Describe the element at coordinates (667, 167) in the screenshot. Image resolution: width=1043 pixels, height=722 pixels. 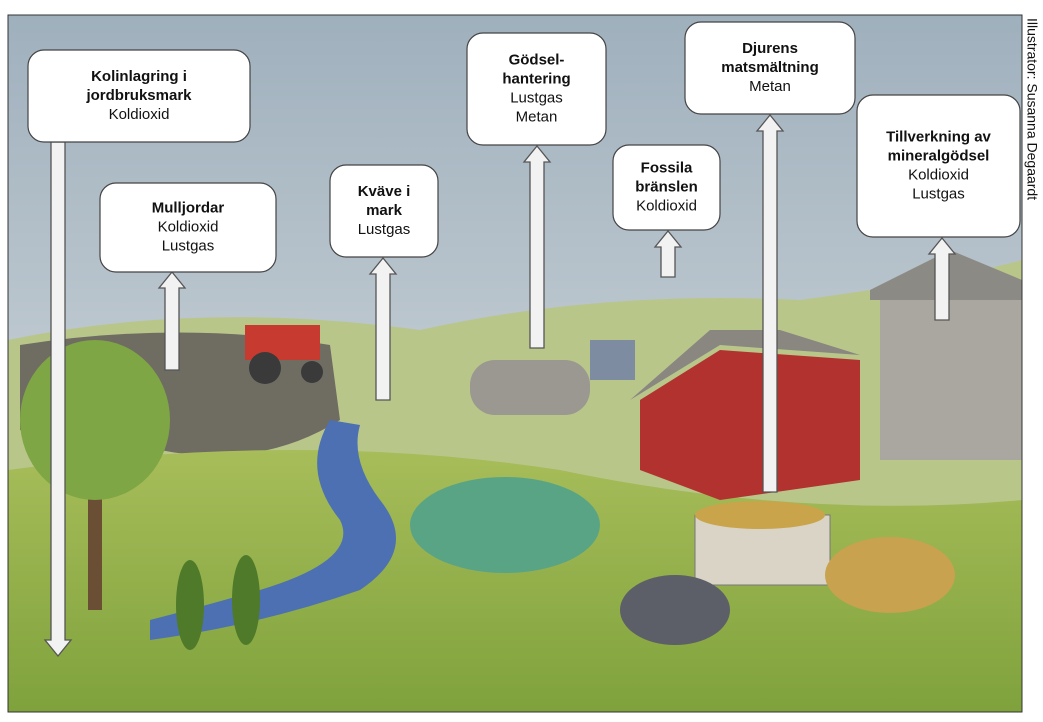
I see `box-title: Fossila` at that location.